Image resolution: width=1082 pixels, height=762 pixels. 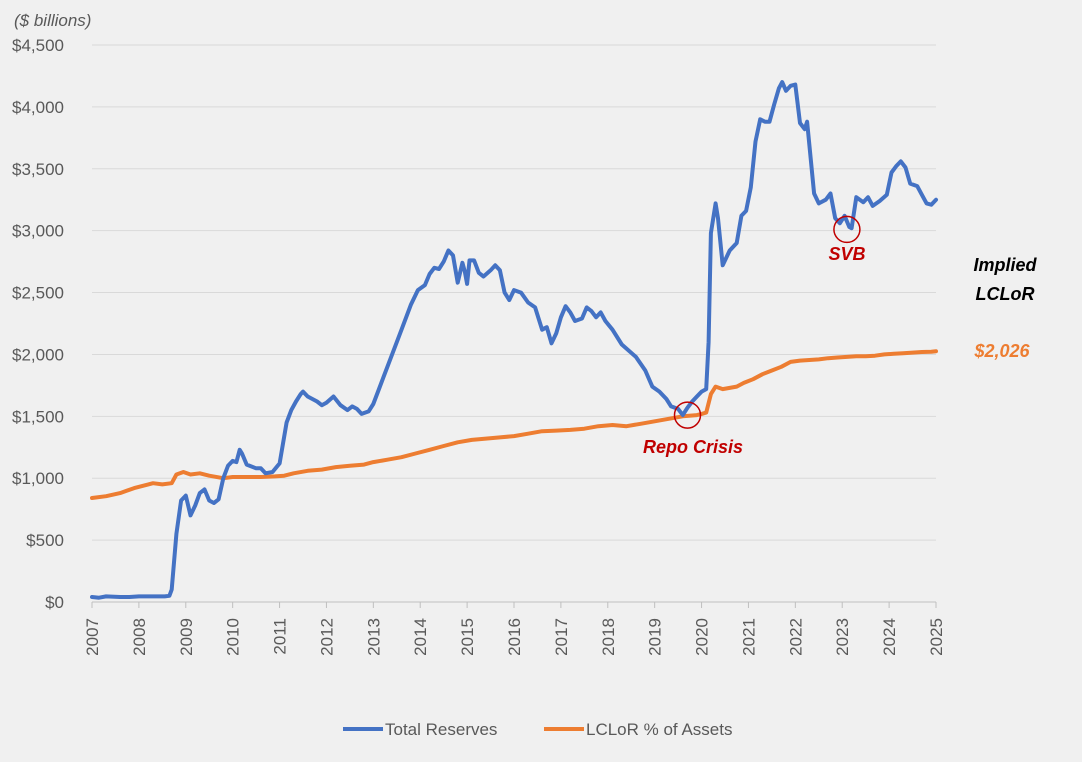 I want to click on x-tick-label: 2014, so click(x=420, y=637).